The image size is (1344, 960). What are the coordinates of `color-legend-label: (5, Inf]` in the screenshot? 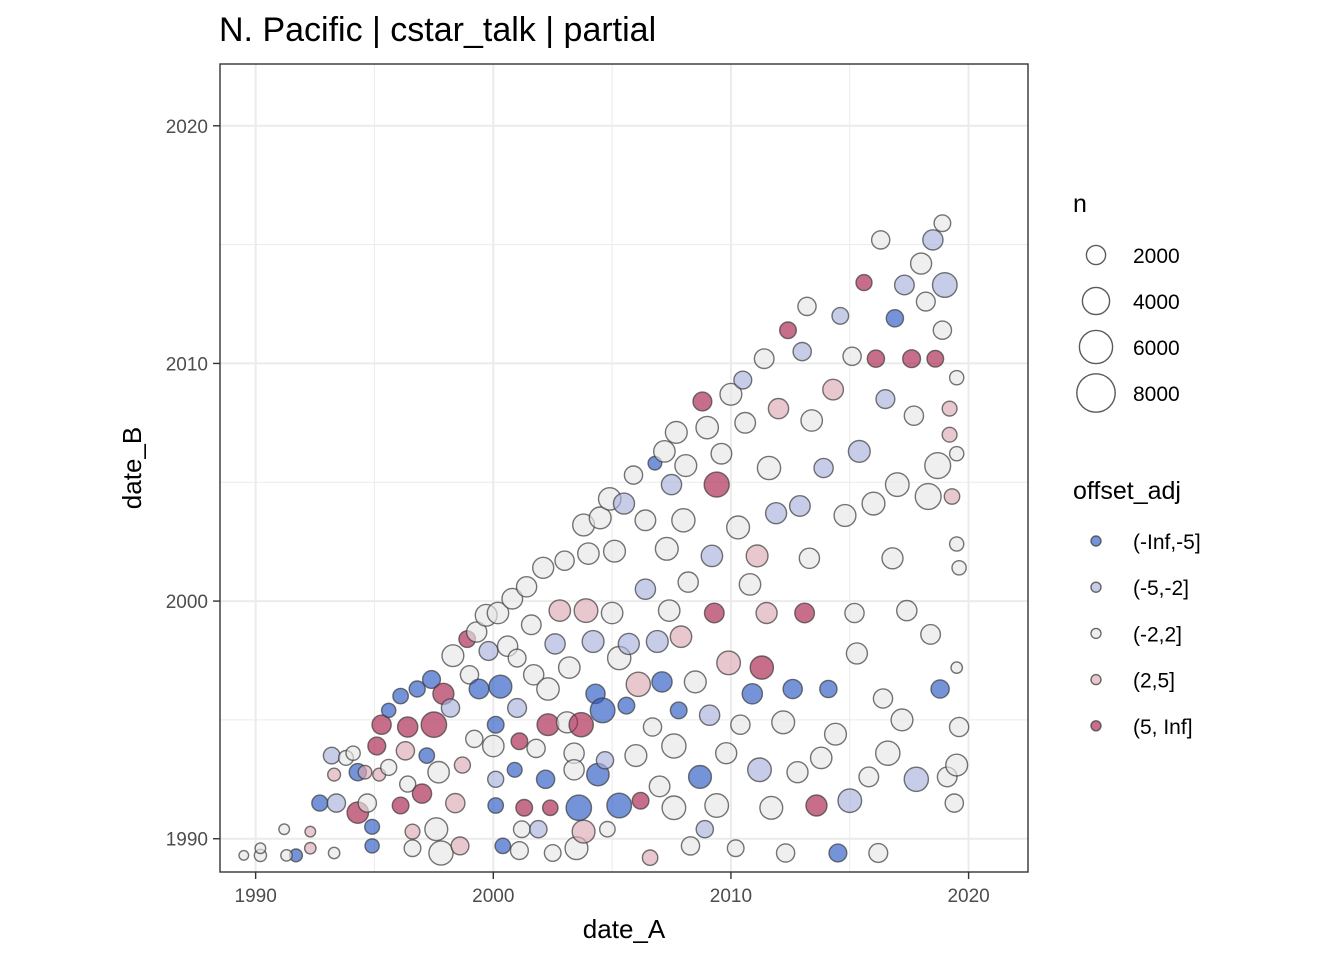 It's located at (1163, 727).